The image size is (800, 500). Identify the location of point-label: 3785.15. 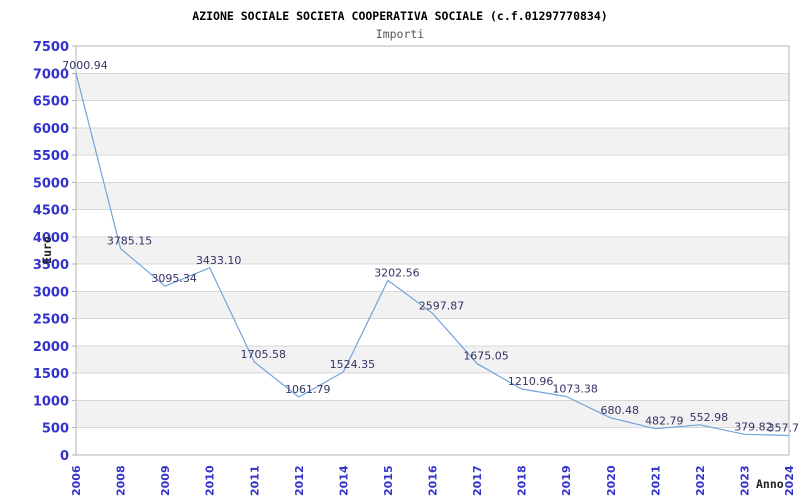
(130, 241).